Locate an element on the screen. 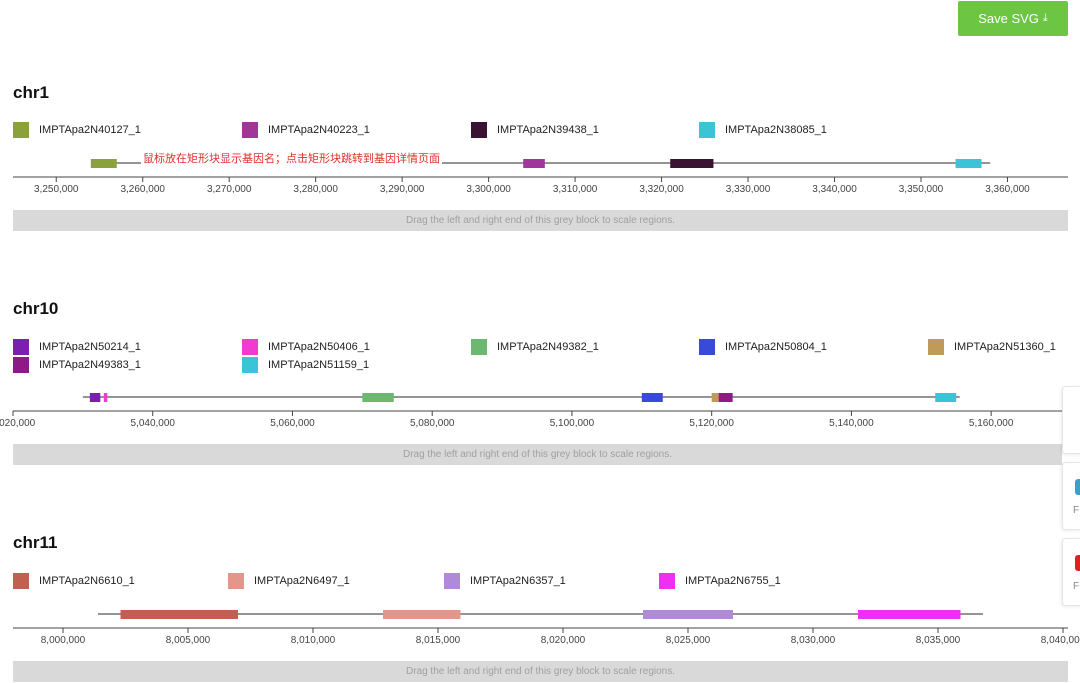 This screenshot has width=1080, height=683. chr11-title: chr11 is located at coordinates (35, 542).